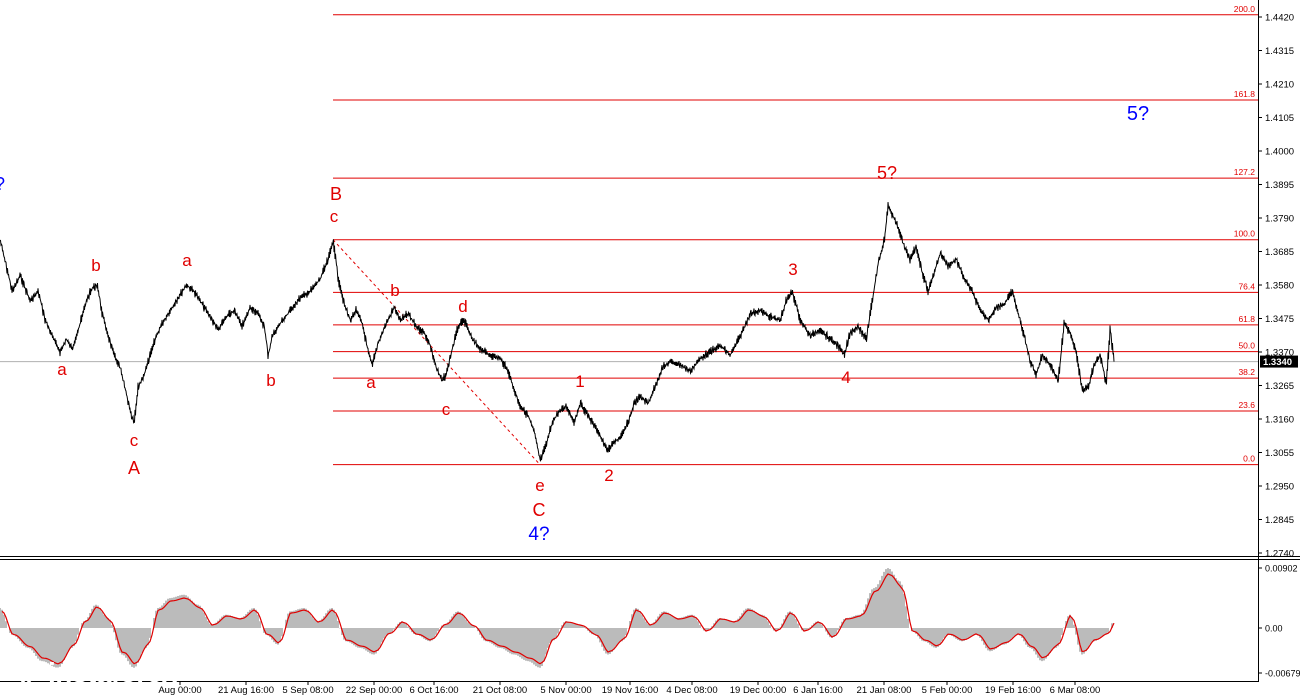 The height and width of the screenshot is (700, 1300). Describe the element at coordinates (1279, 520) in the screenshot. I see `price-tick-label: 1.2845` at that location.